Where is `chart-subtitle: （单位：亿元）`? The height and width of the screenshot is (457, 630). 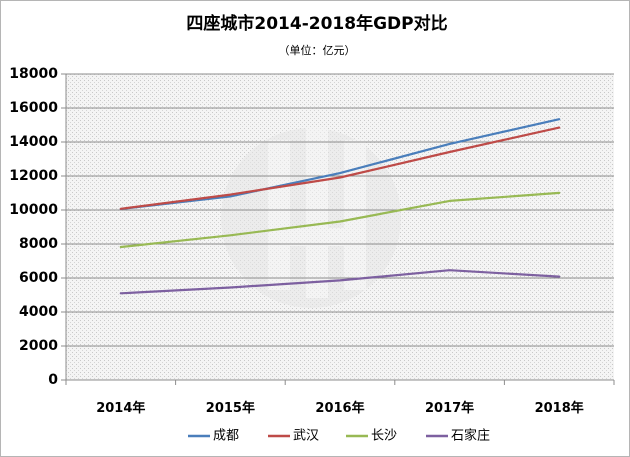
chart-subtitle: （单位：亿元） is located at coordinates (317, 50).